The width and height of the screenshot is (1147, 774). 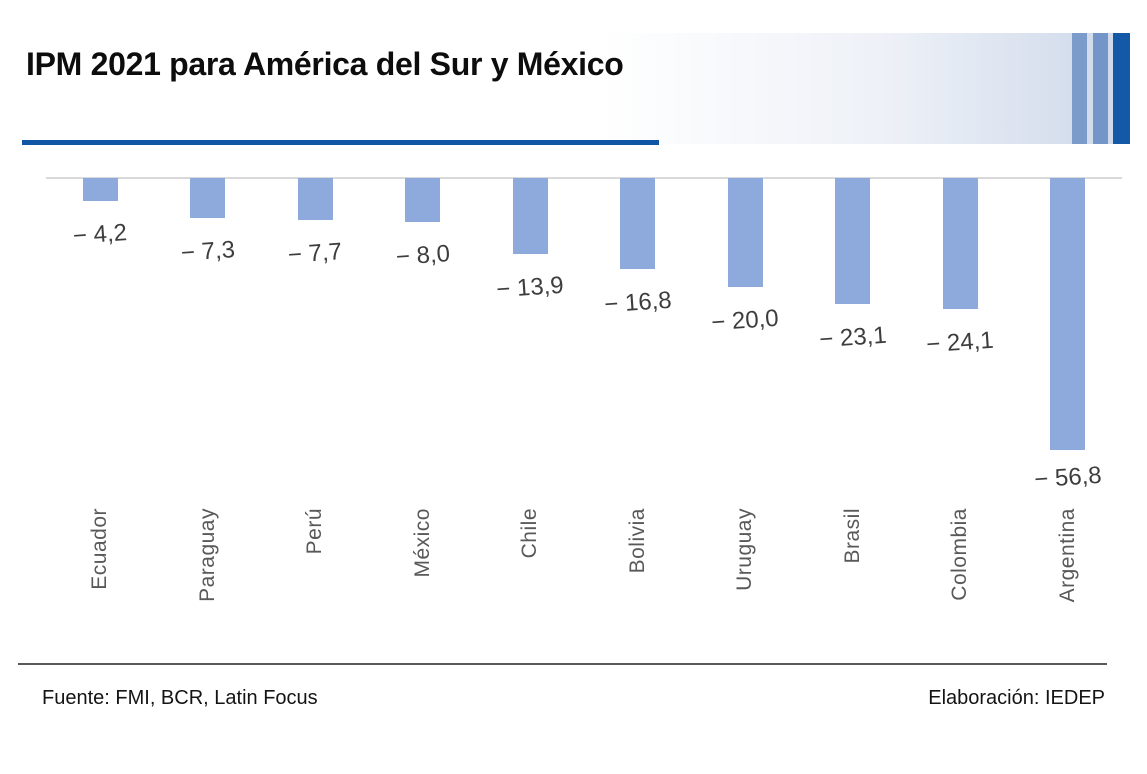 What do you see at coordinates (1016, 698) in the screenshot?
I see `footer-elaboration-text: Elaboración: IEDEP` at bounding box center [1016, 698].